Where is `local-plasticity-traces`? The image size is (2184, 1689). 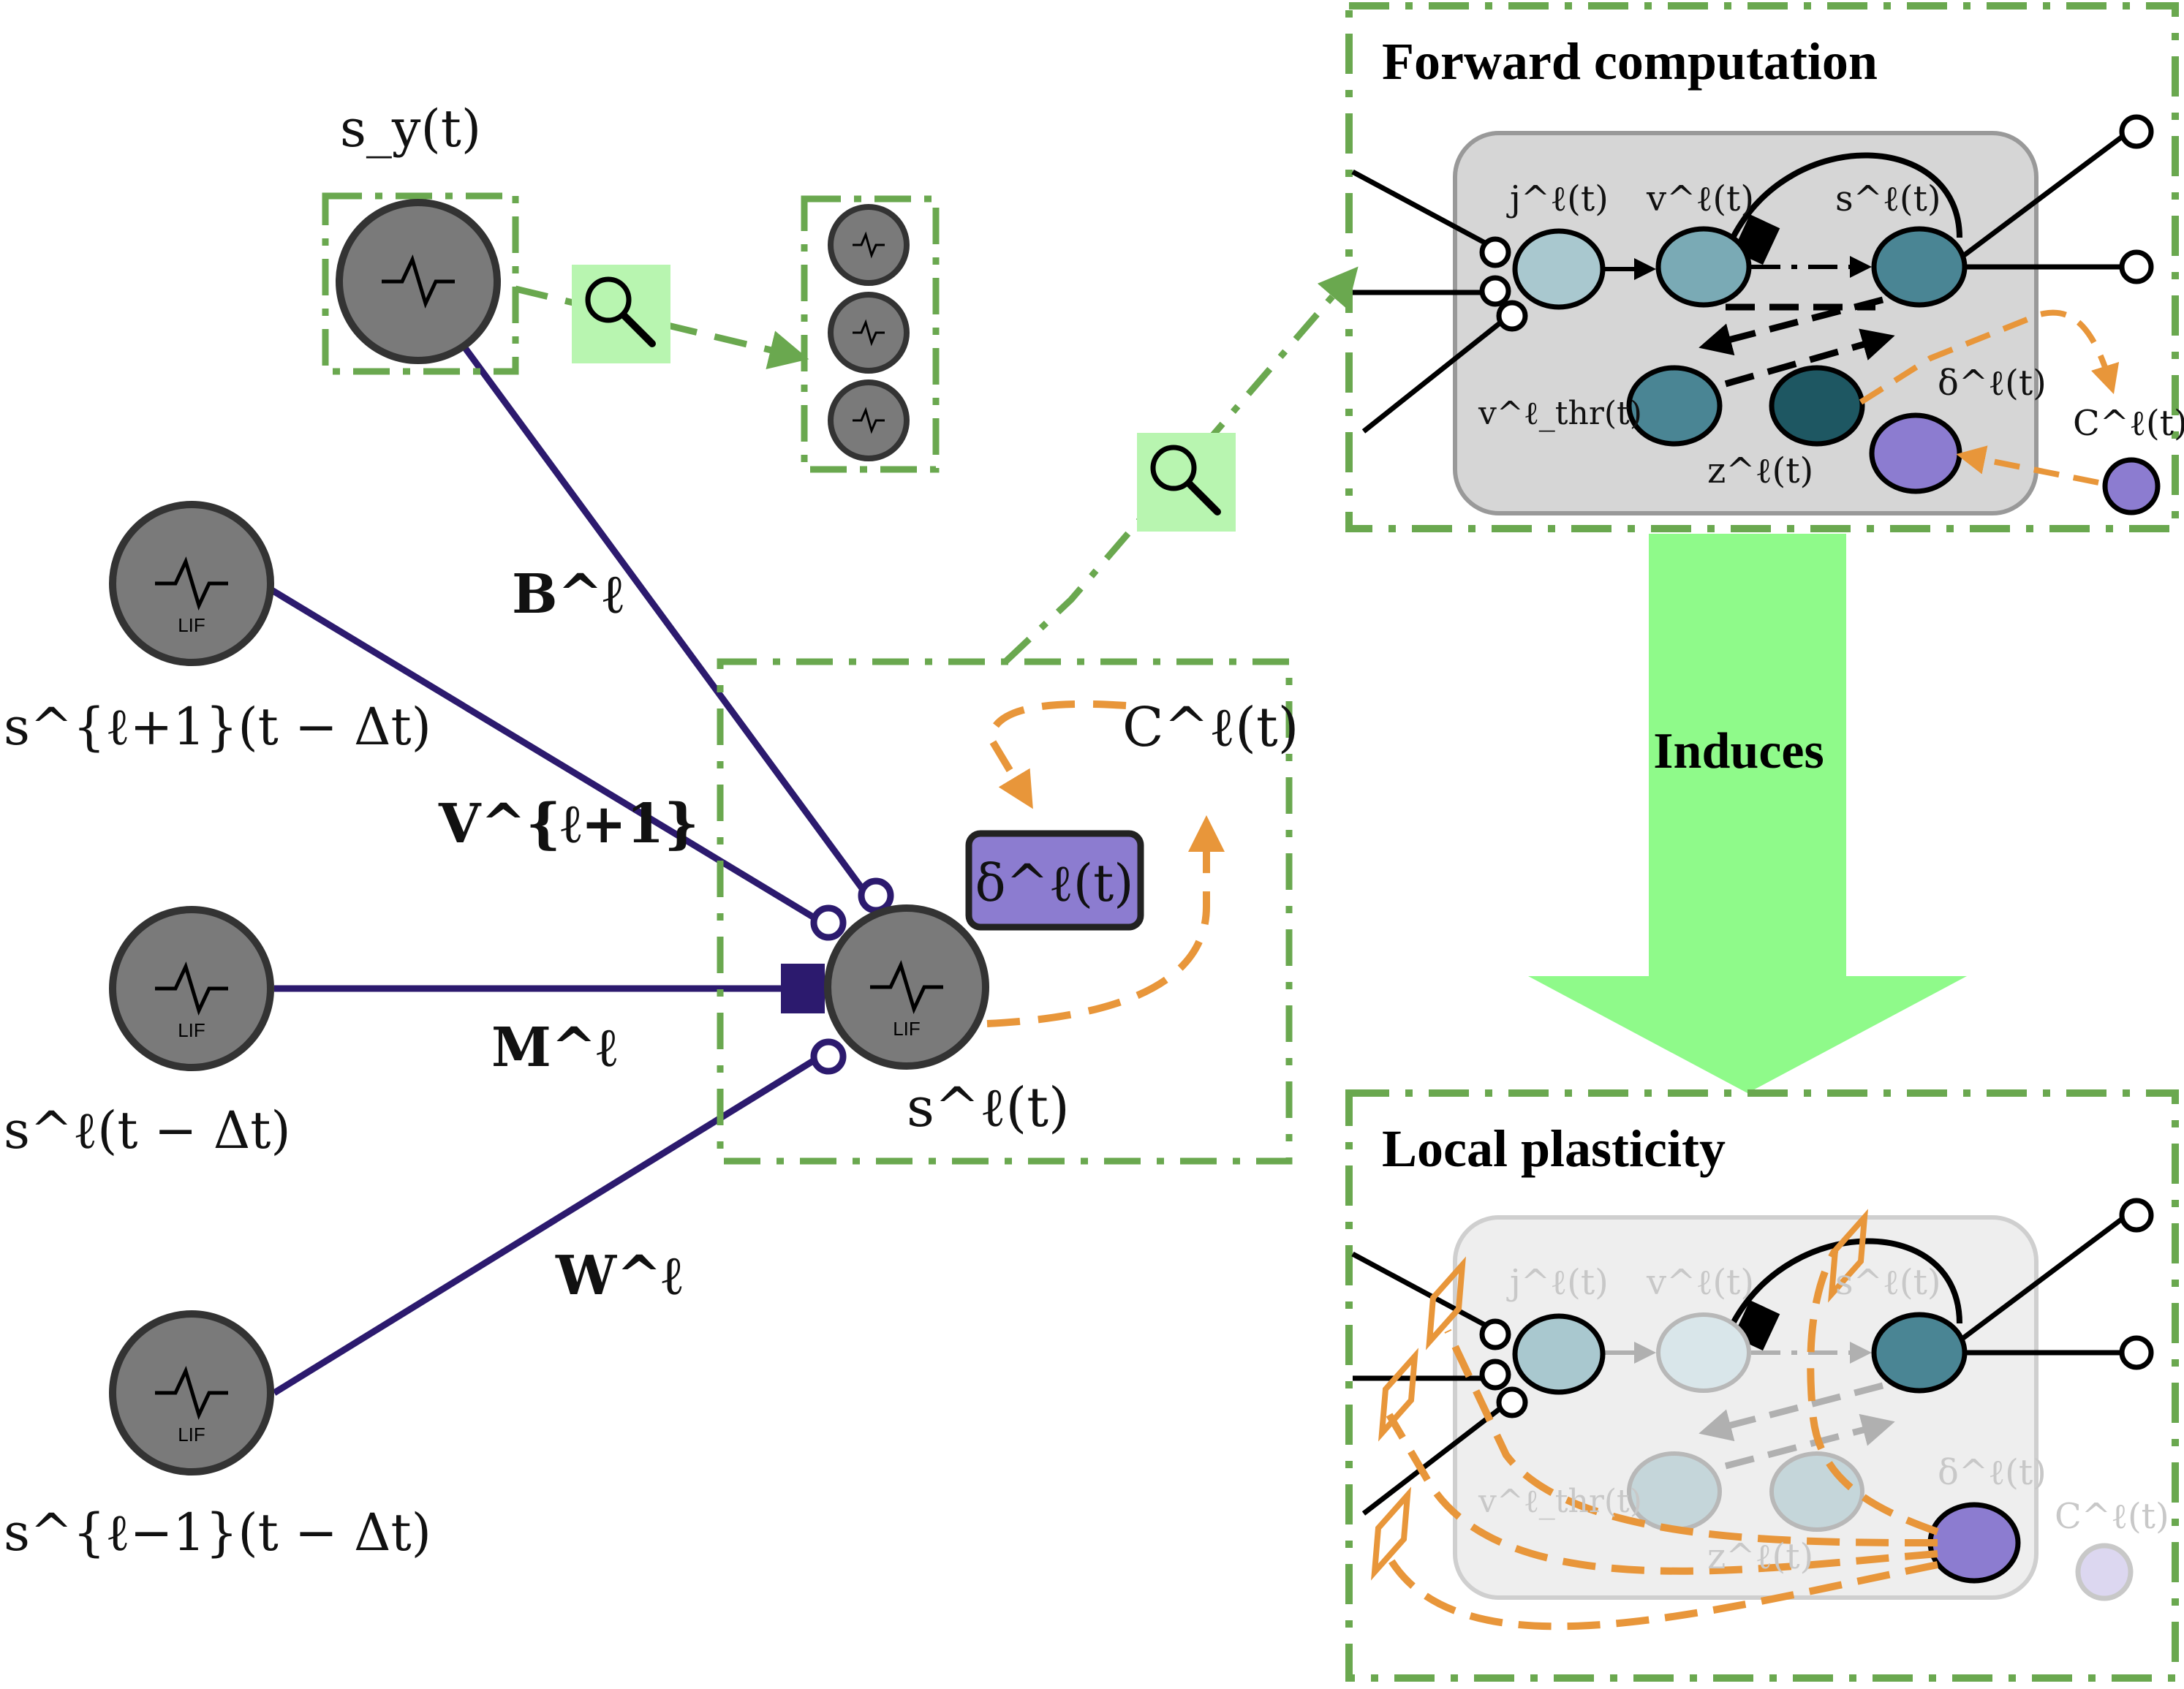 local-plasticity-traces is located at coordinates (1662, 1439).